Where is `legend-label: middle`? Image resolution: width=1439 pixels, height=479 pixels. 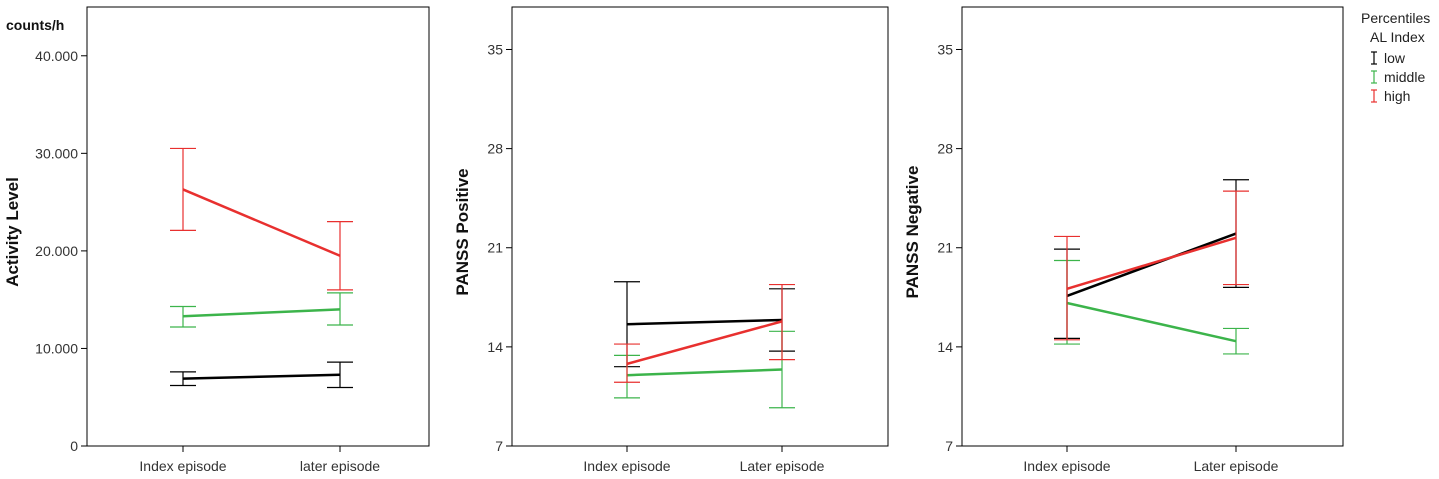 legend-label: middle is located at coordinates (1404, 77).